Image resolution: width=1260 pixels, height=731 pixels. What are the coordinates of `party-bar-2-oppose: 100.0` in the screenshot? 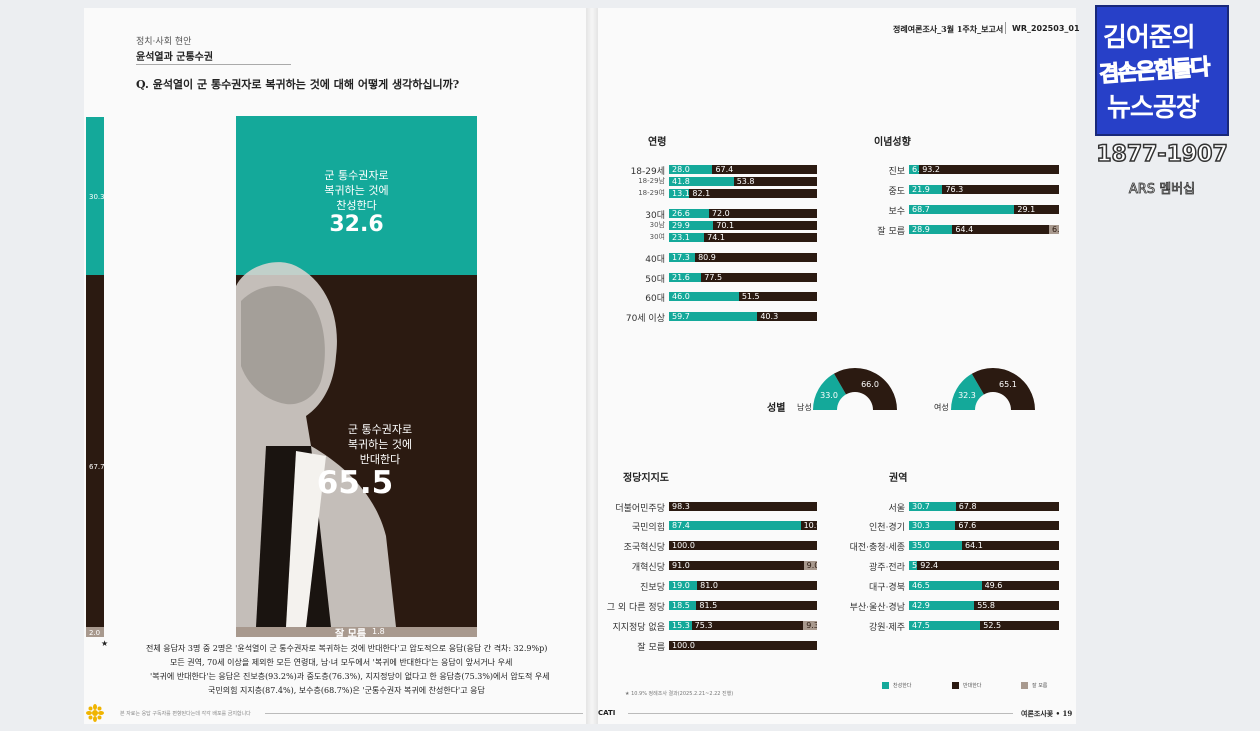 It's located at (743, 545).